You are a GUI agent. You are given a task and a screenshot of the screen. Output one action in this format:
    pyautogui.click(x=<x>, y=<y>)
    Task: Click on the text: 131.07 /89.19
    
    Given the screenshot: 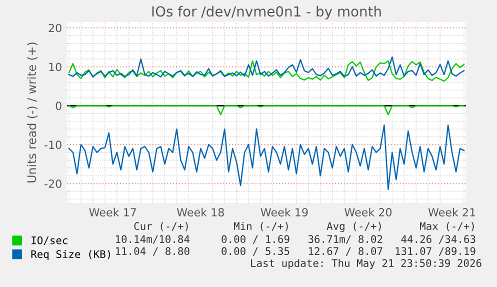 What is the action you would take?
    pyautogui.click(x=436, y=251)
    